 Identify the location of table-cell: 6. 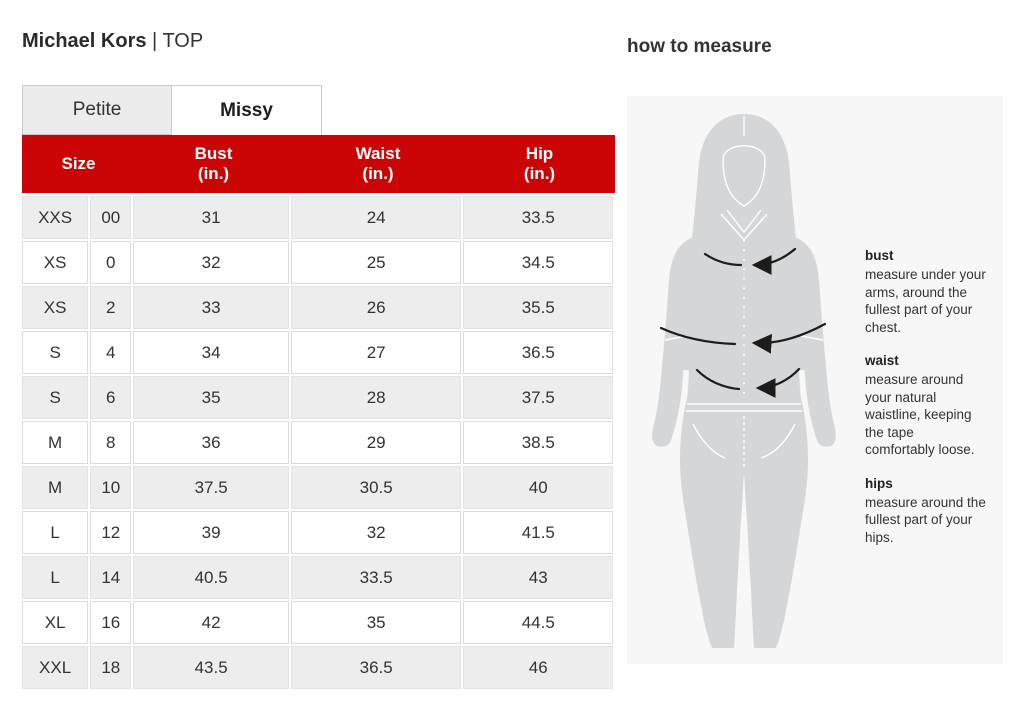
(111, 397).